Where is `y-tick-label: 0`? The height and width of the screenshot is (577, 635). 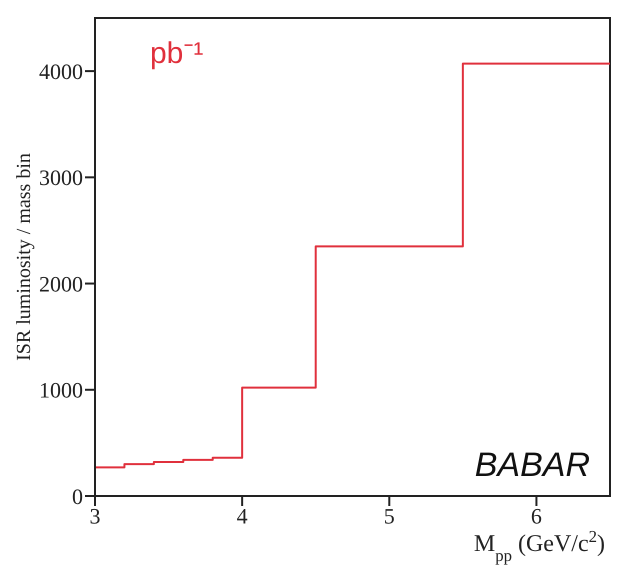 y-tick-label: 0 is located at coordinates (77, 496).